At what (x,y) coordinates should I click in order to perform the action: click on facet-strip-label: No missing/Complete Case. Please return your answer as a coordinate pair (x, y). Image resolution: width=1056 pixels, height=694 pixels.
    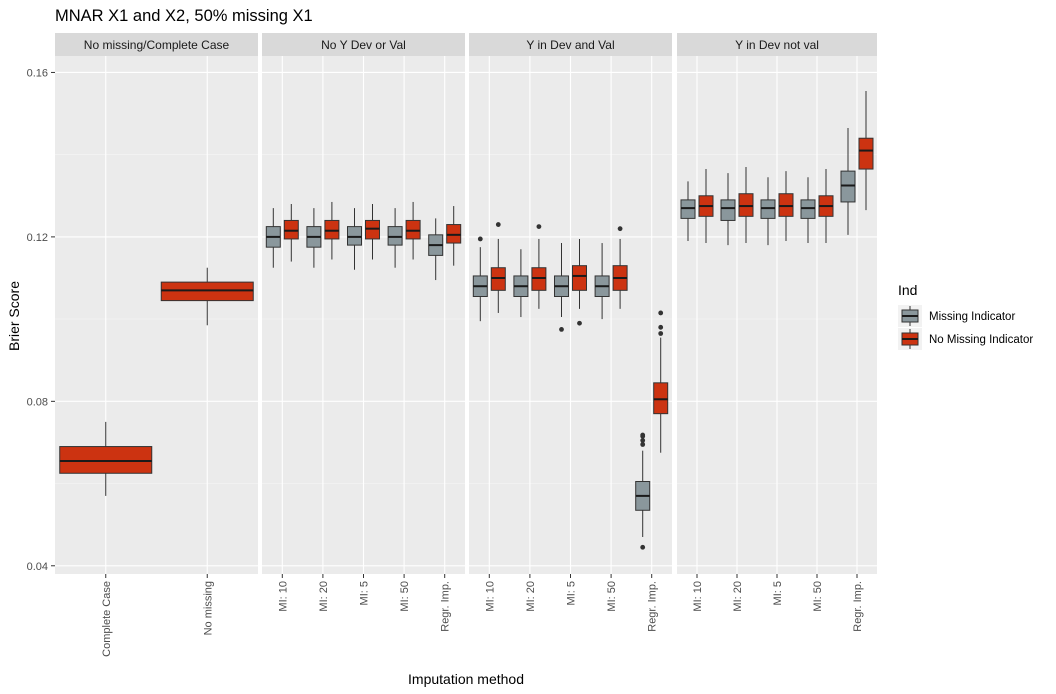
    Looking at the image, I should click on (157, 45).